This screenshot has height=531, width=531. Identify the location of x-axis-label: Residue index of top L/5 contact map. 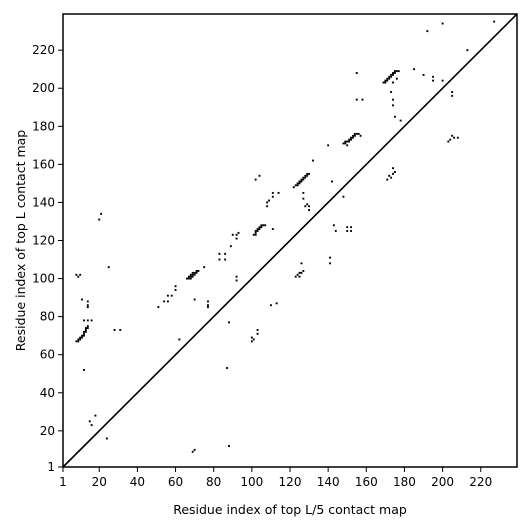
(290, 509).